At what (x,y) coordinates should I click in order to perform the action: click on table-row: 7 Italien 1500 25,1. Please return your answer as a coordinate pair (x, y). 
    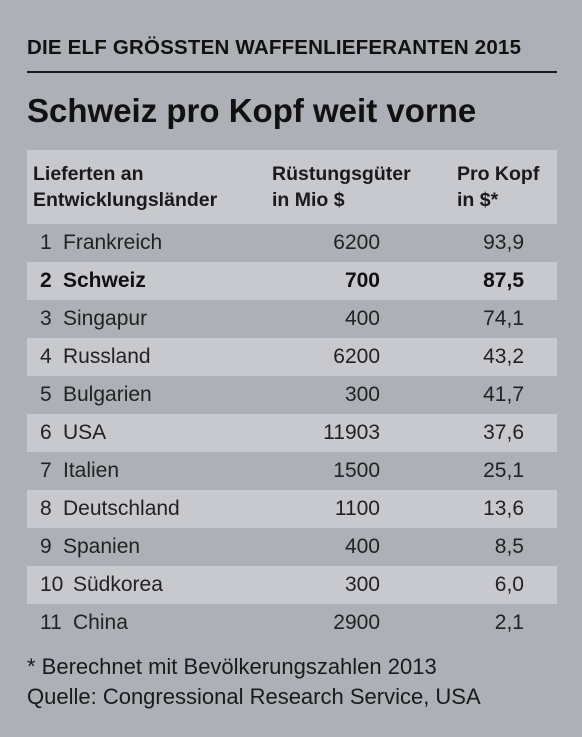
    Looking at the image, I should click on (292, 471).